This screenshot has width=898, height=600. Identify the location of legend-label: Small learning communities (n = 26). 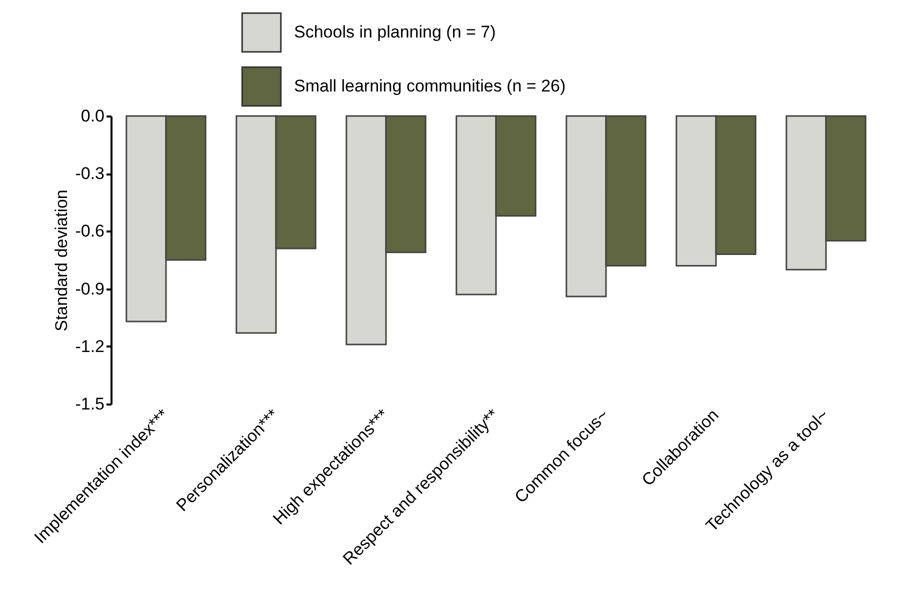
(430, 86).